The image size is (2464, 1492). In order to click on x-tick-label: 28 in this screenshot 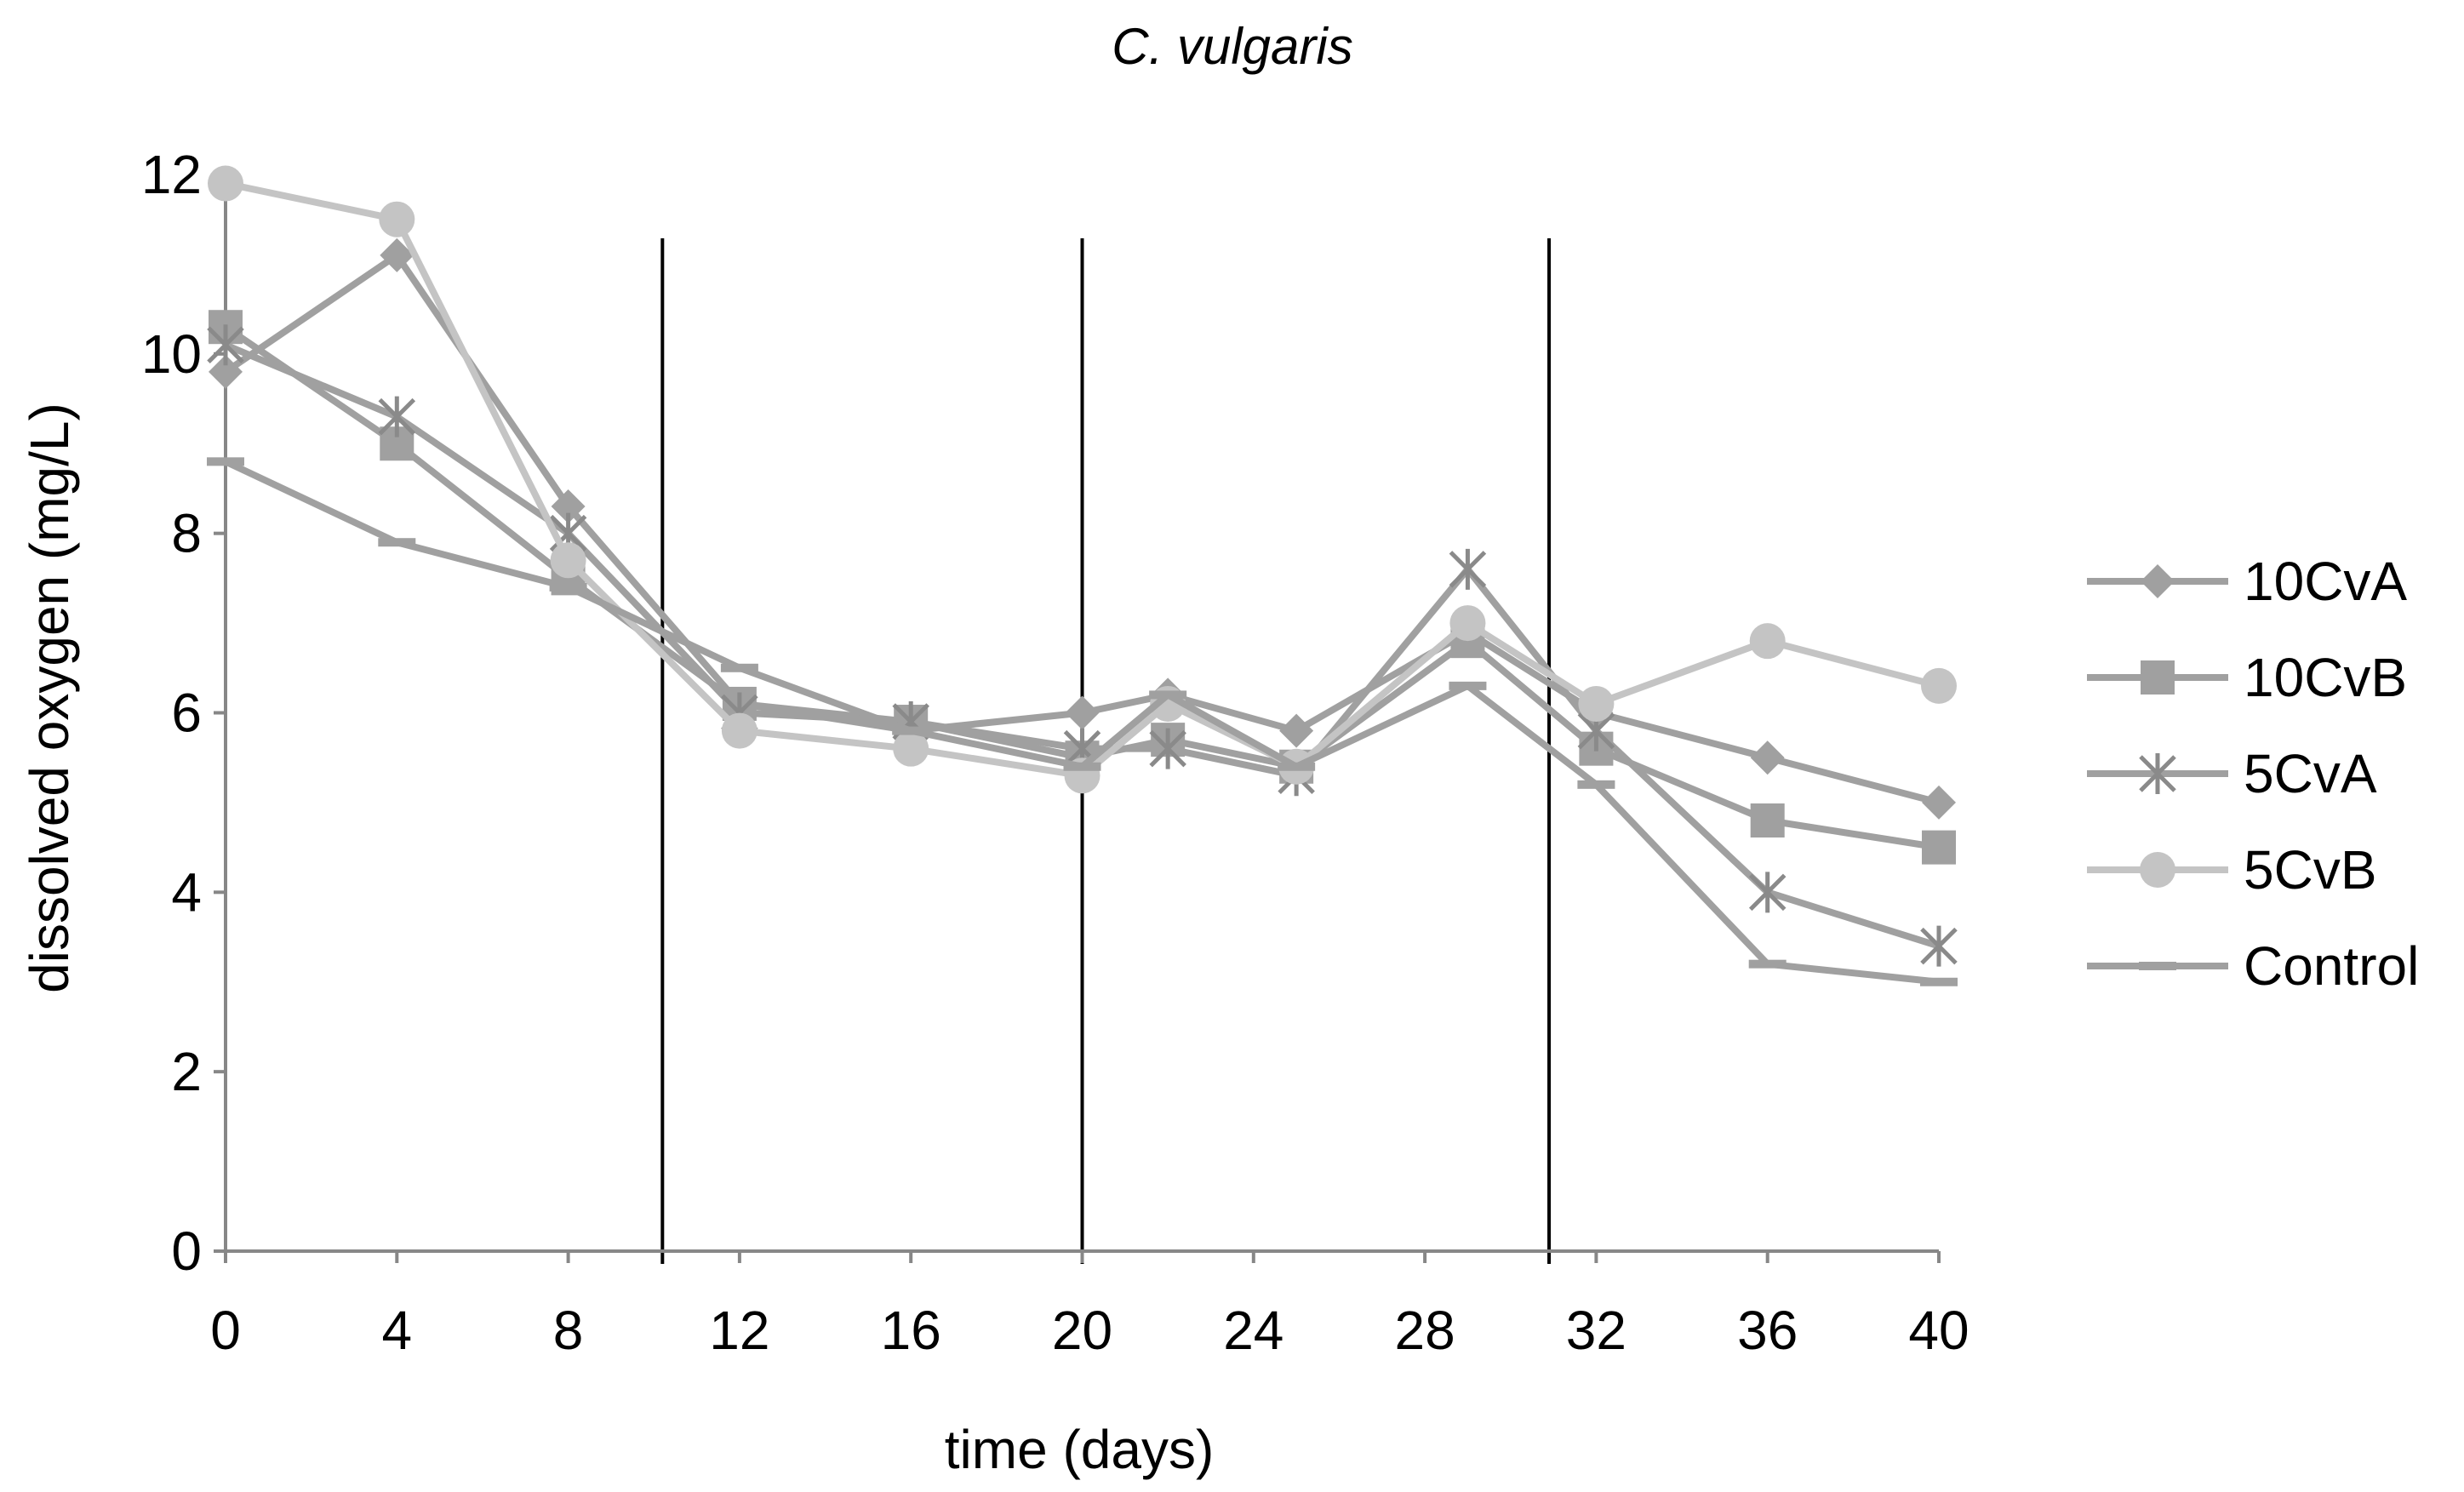, I will do `click(1425, 1330)`.